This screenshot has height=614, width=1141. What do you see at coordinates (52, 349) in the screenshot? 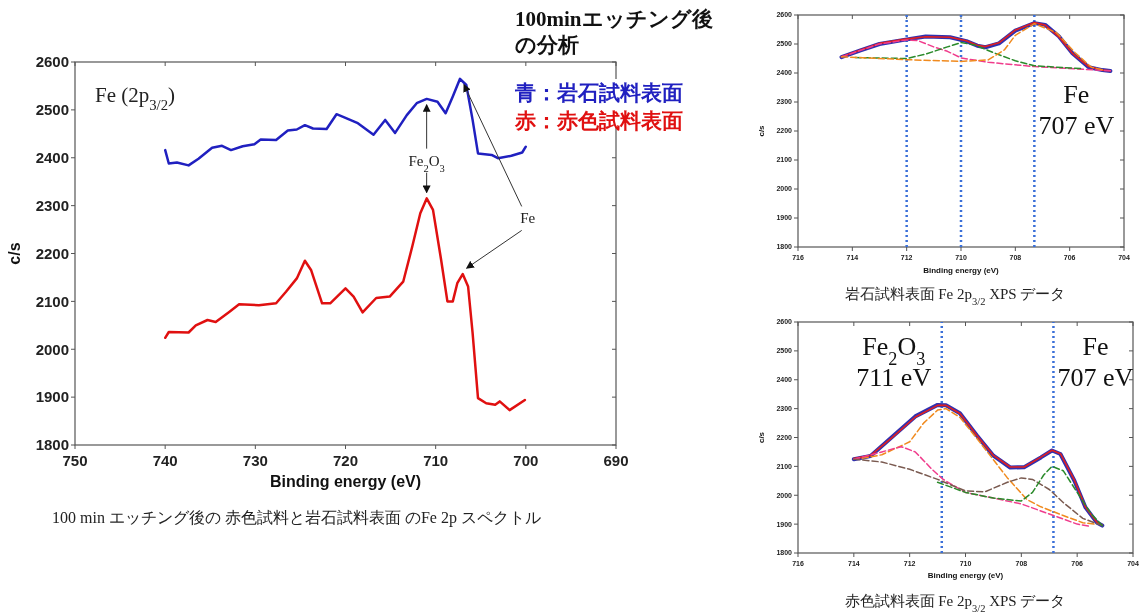
I see `y-tick-label: 2000` at bounding box center [52, 349].